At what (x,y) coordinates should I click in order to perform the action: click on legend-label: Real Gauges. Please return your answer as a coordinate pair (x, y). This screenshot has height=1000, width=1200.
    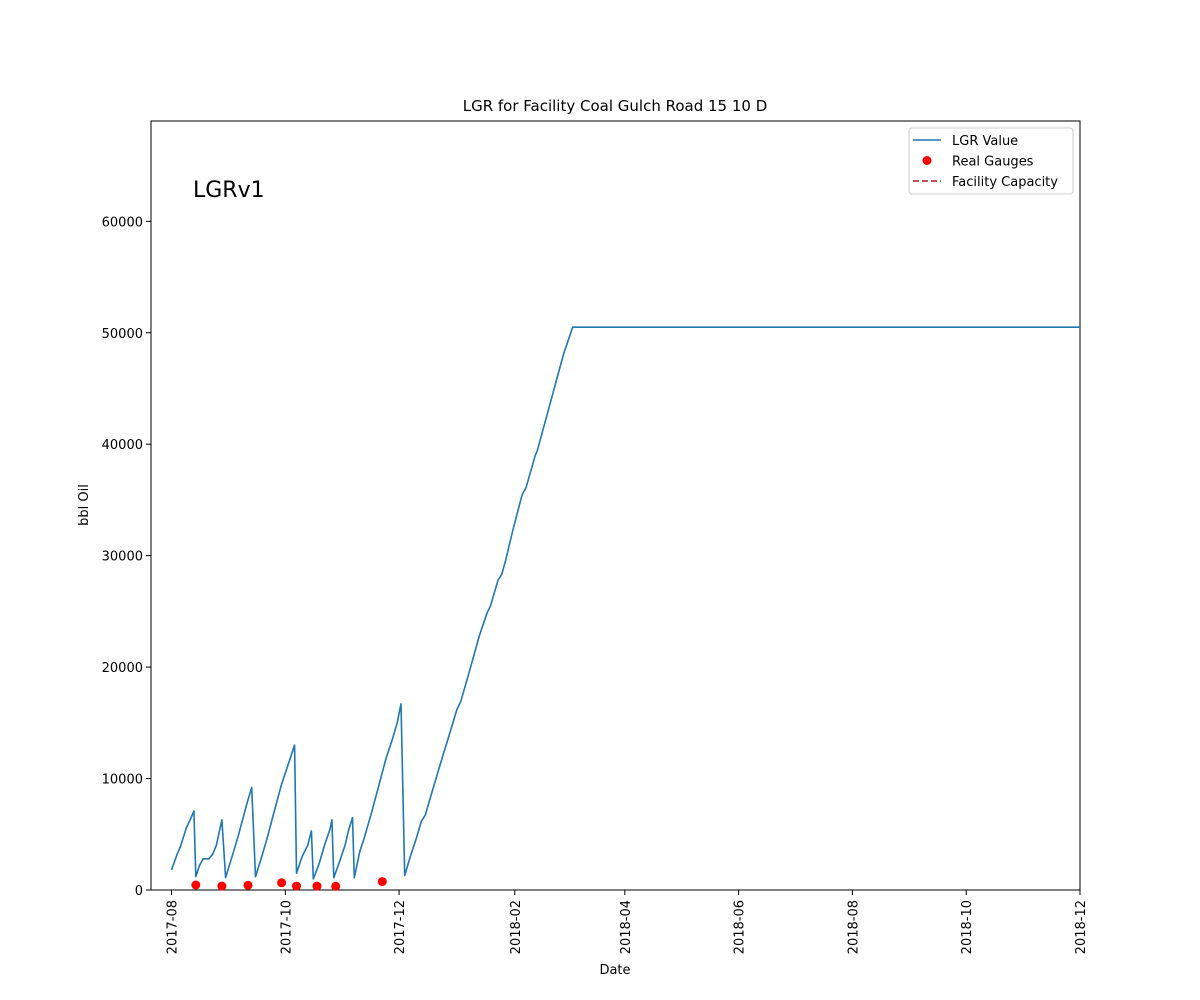
    Looking at the image, I should click on (993, 162).